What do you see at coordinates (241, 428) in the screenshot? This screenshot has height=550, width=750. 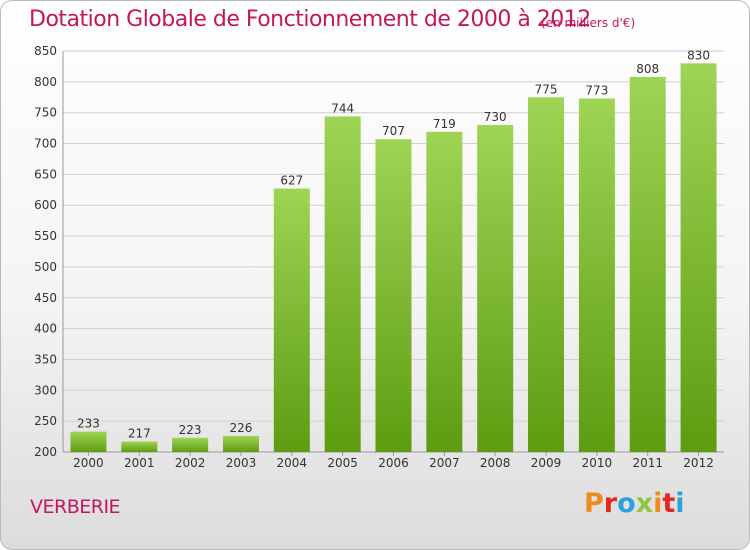 I see `data-label: 226` at bounding box center [241, 428].